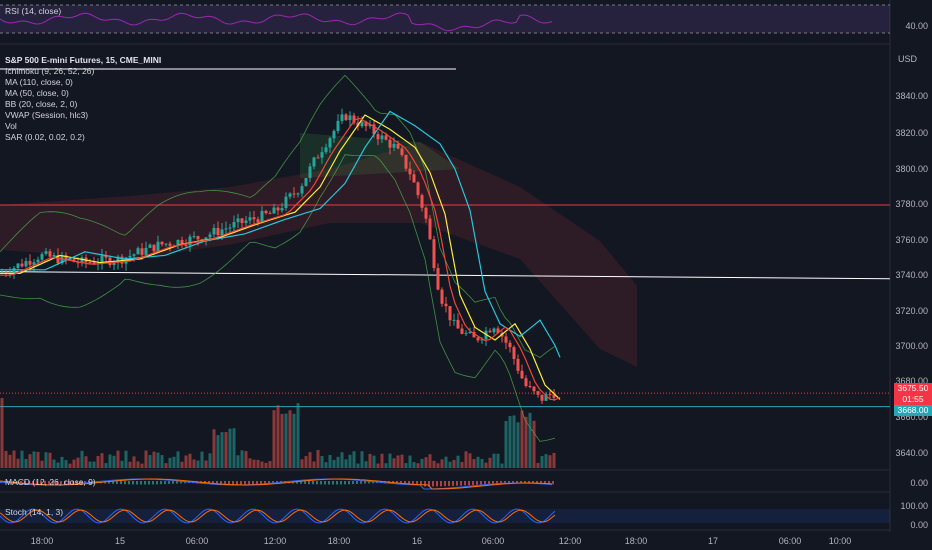 Image resolution: width=932 pixels, height=550 pixels. I want to click on stoch-label: Stoch (14, 1, 3), so click(34, 512).